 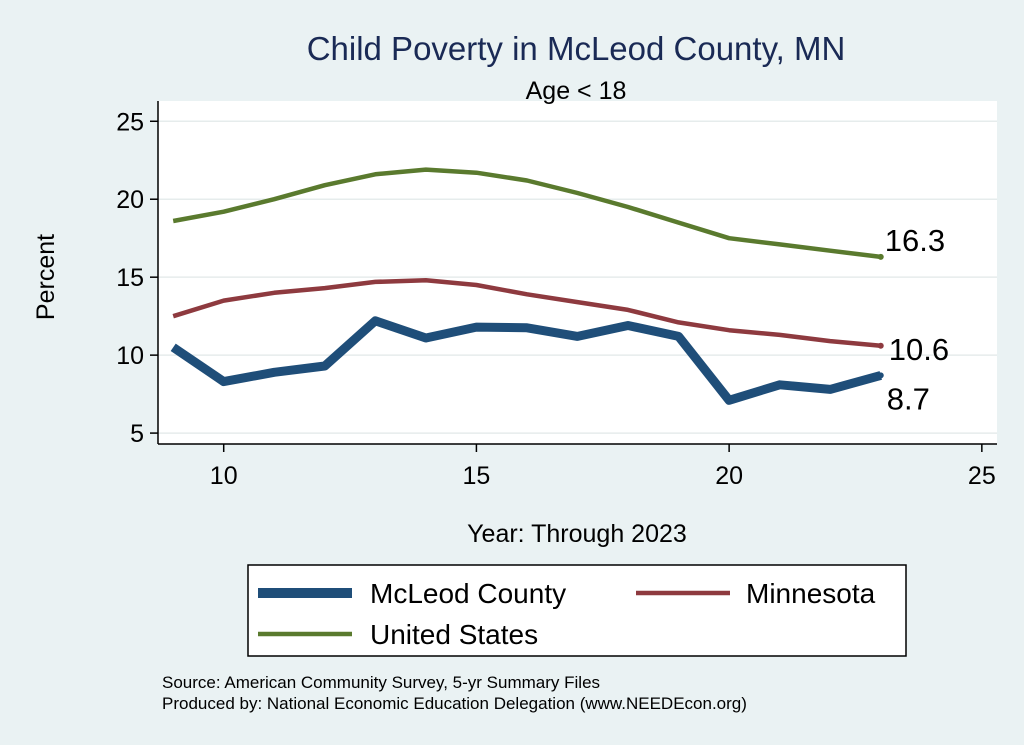 What do you see at coordinates (130, 200) in the screenshot?
I see `y-tick-label: 20` at bounding box center [130, 200].